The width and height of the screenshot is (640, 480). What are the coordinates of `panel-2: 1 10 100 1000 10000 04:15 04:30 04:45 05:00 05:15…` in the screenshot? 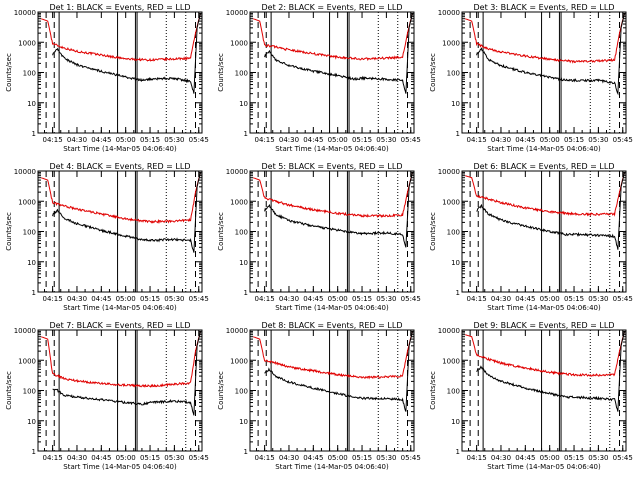 It's located at (319, 78).